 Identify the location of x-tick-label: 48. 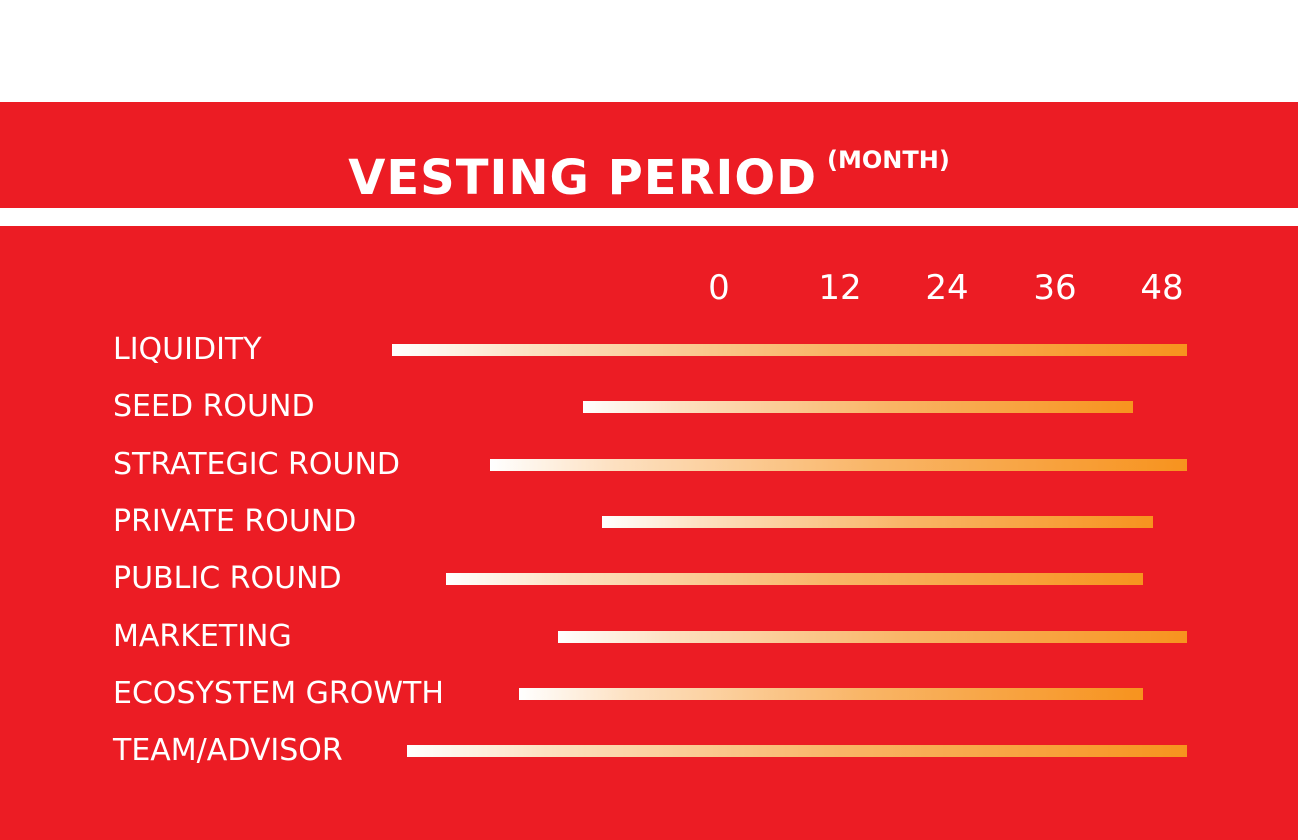
(1162, 288).